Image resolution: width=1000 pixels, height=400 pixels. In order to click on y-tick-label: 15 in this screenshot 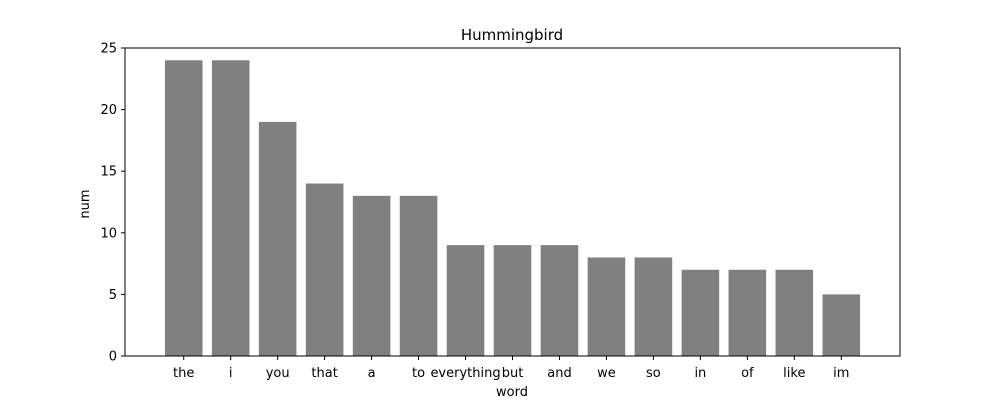, I will do `click(108, 172)`.